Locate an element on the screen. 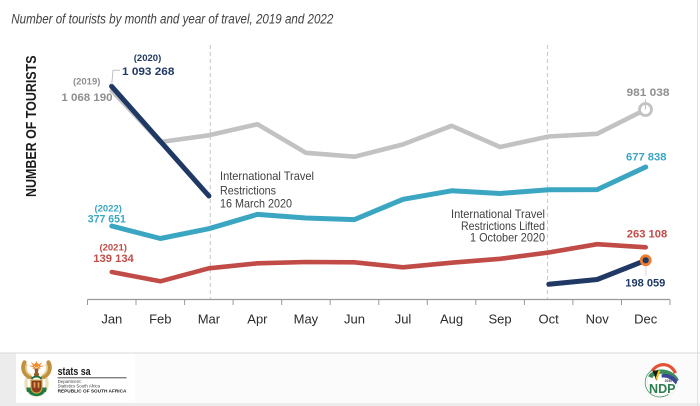  svg-text: 677 838 is located at coordinates (646, 158).